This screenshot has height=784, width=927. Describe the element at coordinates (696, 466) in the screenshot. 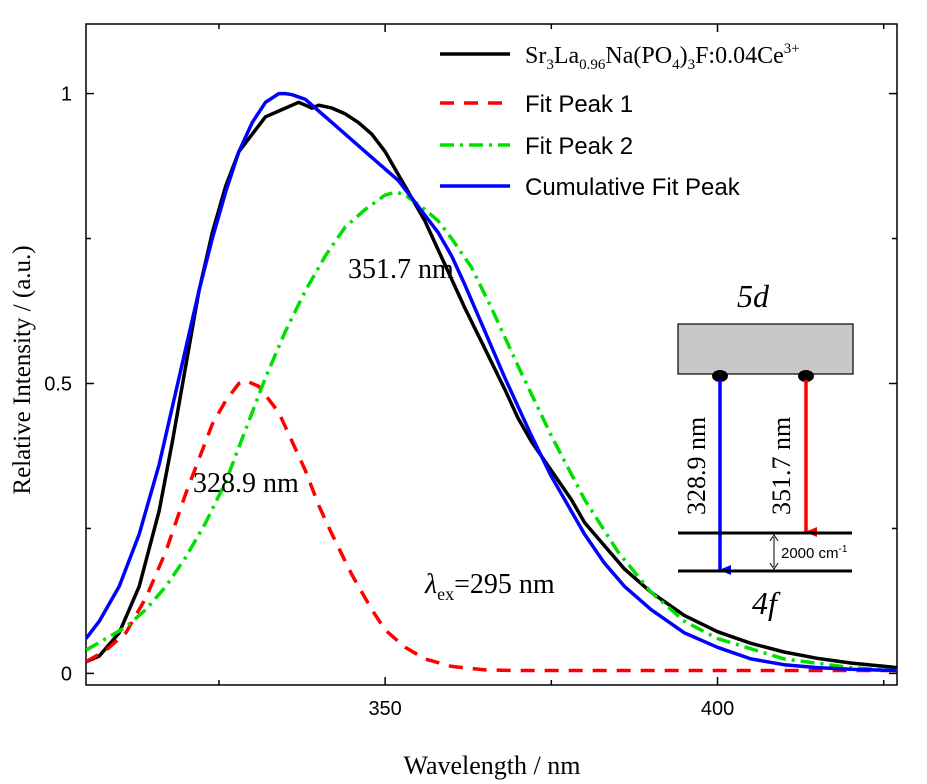

I see `arrow1-label: 328.9 nm` at that location.